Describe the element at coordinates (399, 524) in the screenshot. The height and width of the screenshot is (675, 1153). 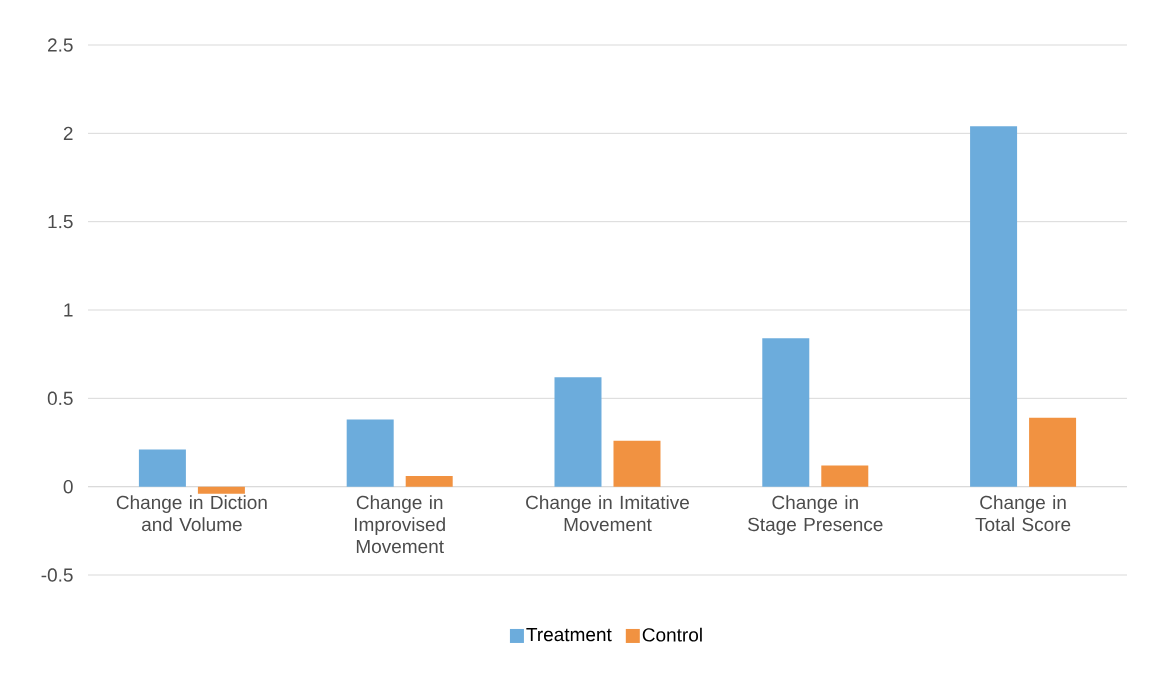
I see `x-tick-label: Change in Improvised Movement` at that location.